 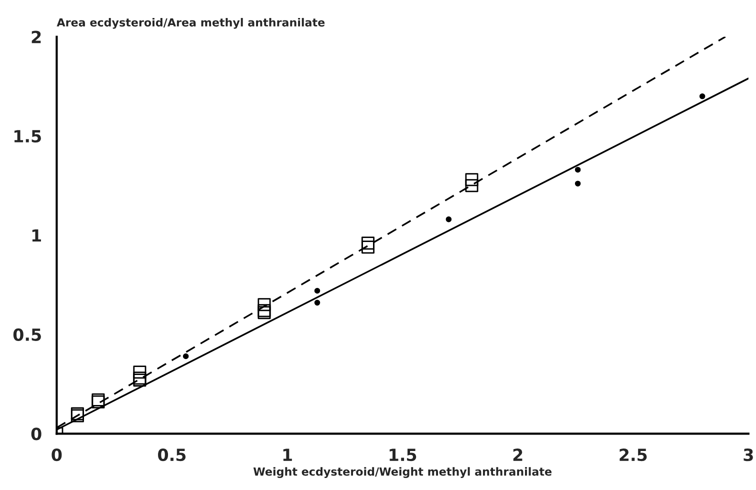 I want to click on y-tick-label: 0, so click(x=36, y=434).